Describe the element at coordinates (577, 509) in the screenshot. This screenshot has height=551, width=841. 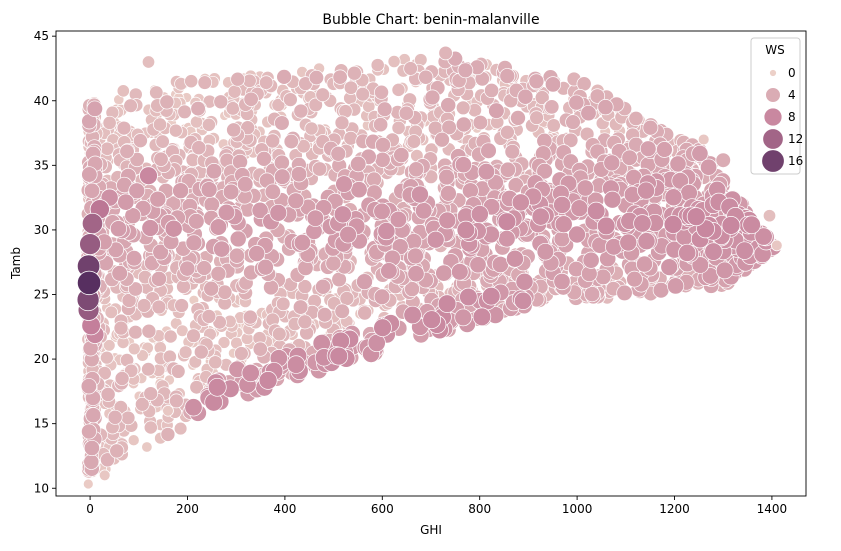
I see `x-tick-label: 1000` at that location.